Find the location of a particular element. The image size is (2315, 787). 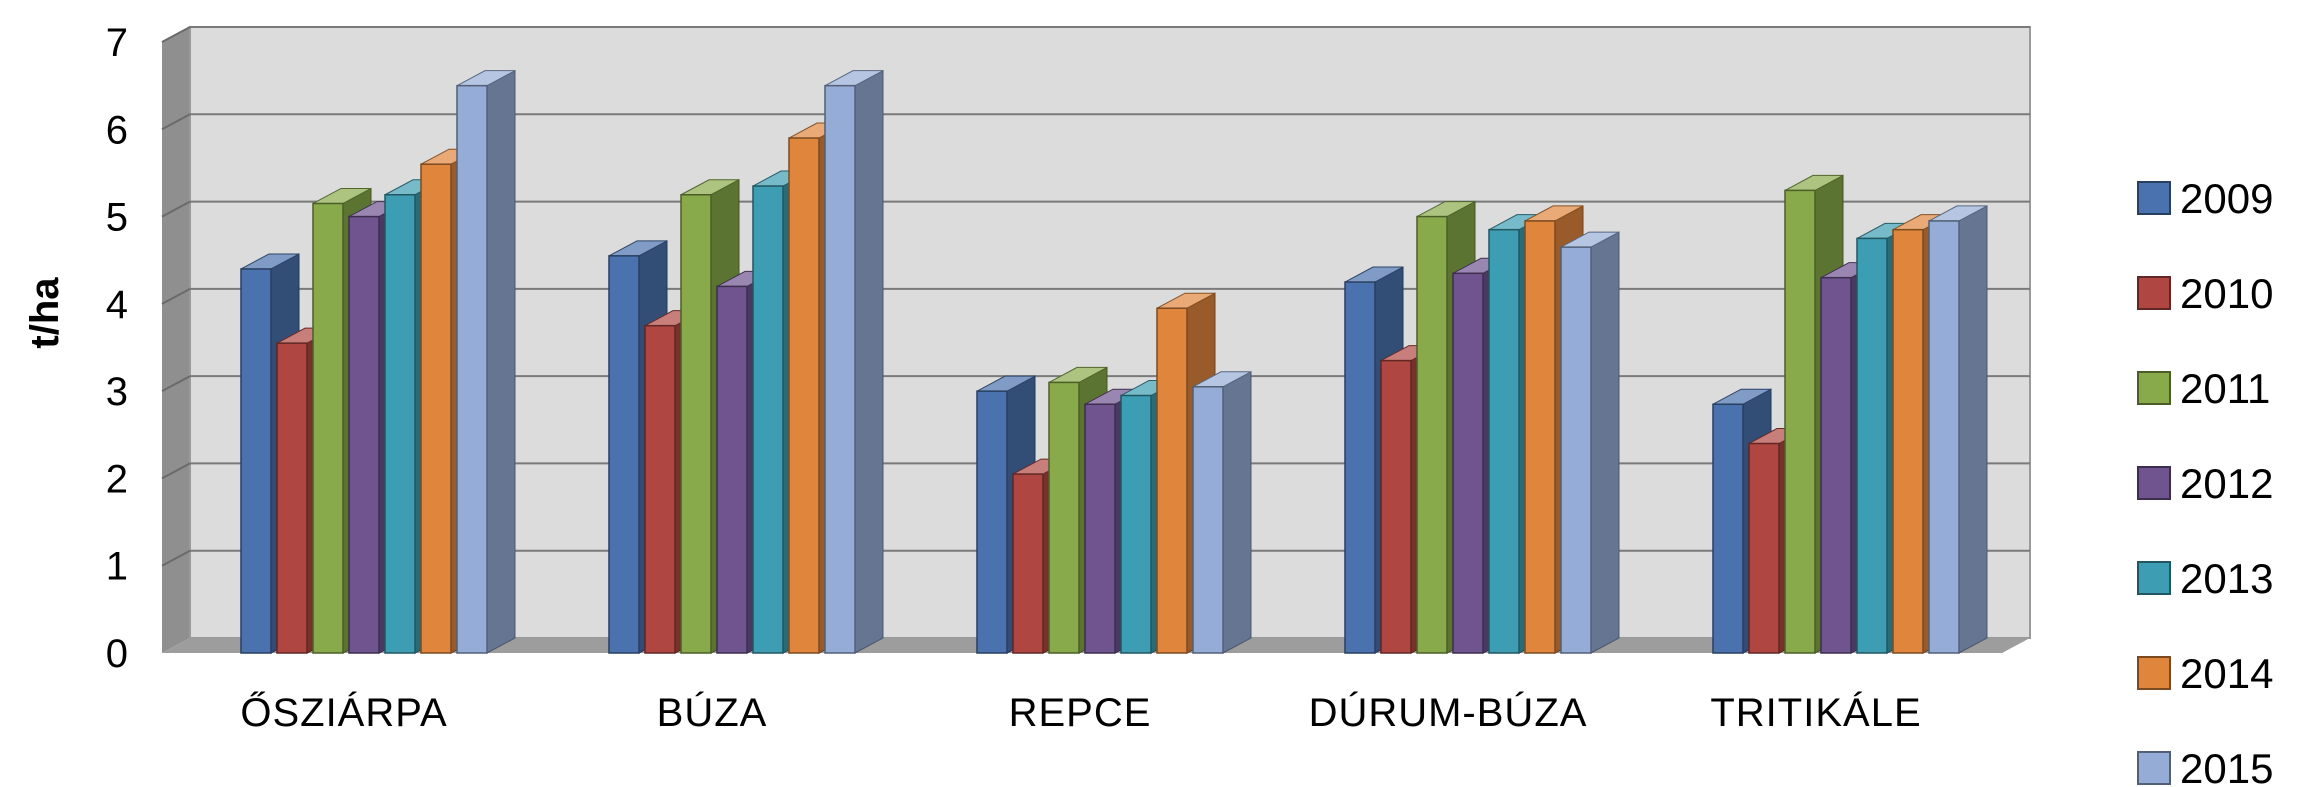

y-tick-label: 6 is located at coordinates (117, 130).